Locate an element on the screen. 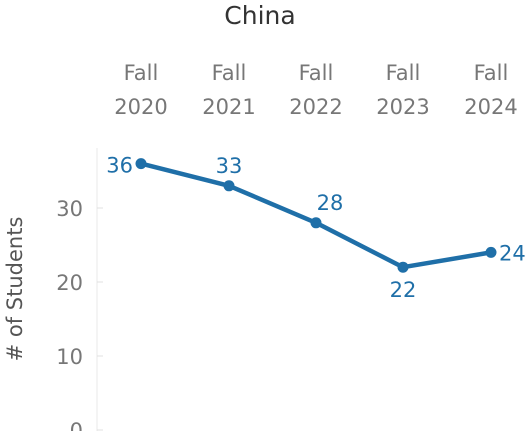  y-axis-ticks: 0 10 20 30 is located at coordinates (79, 314).